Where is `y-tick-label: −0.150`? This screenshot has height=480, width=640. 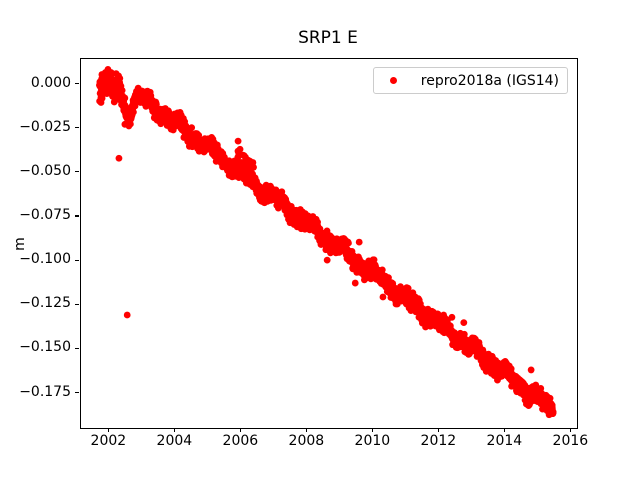
y-tick-label: −0.150 is located at coordinates (45, 347).